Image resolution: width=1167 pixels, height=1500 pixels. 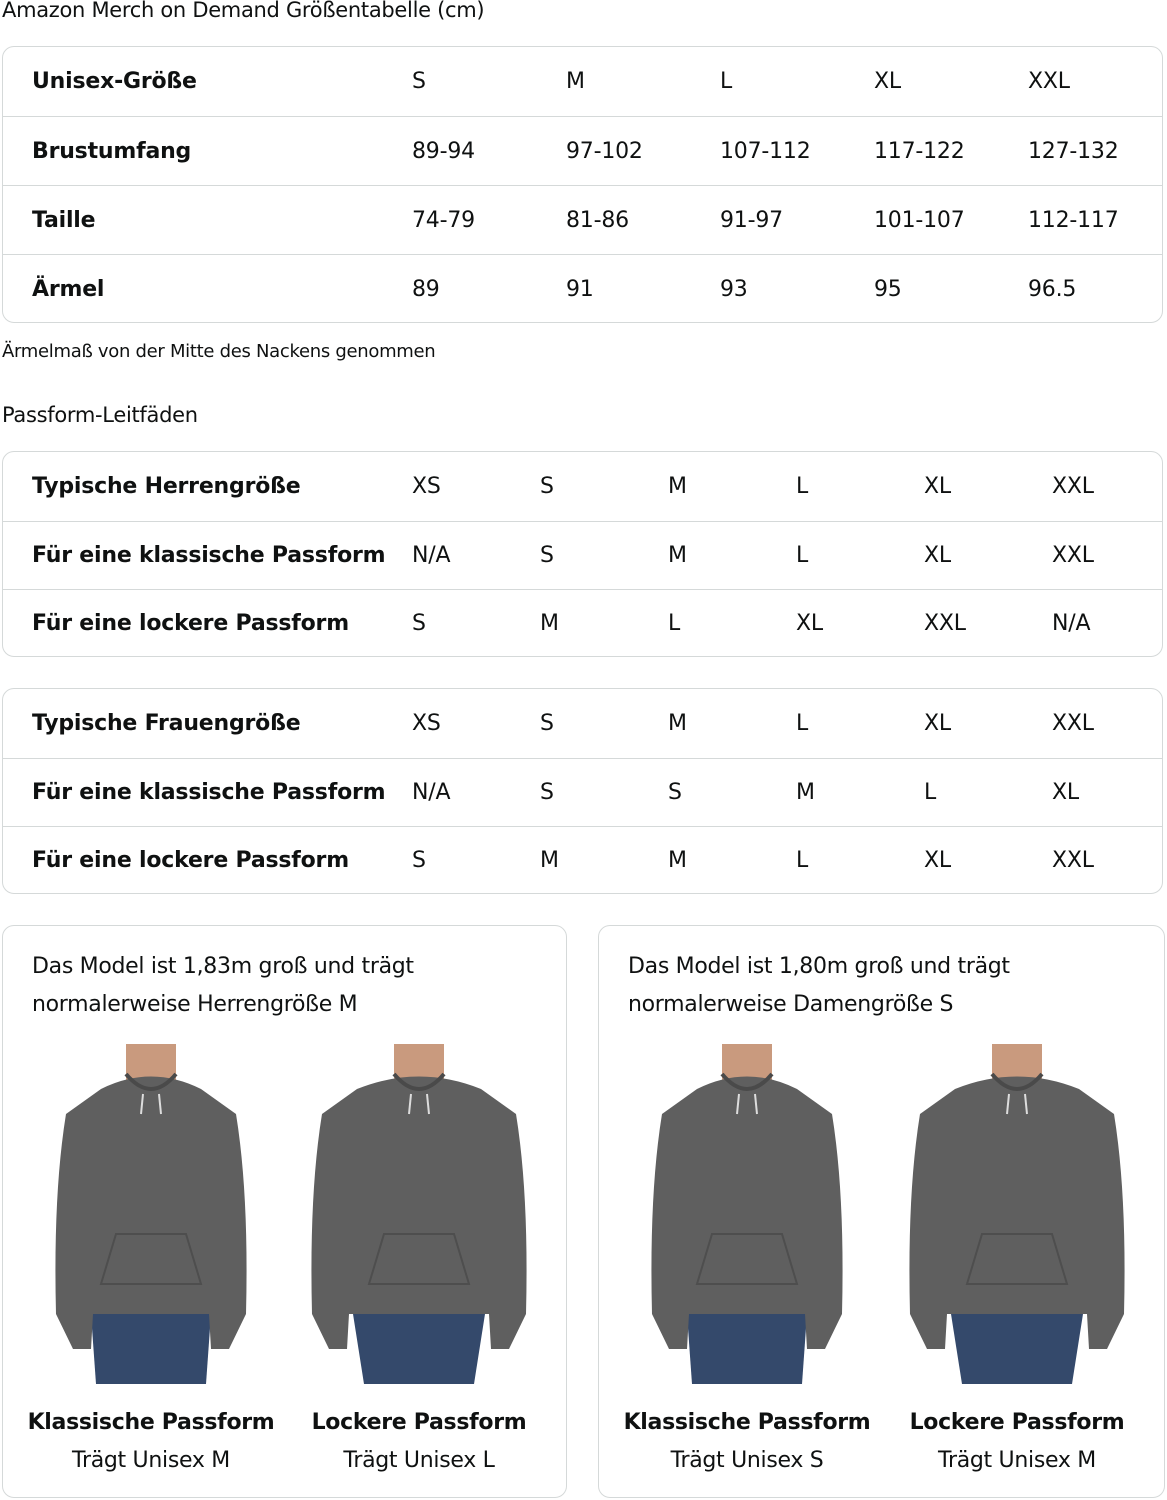 I want to click on table-cell: 91, so click(x=580, y=289).